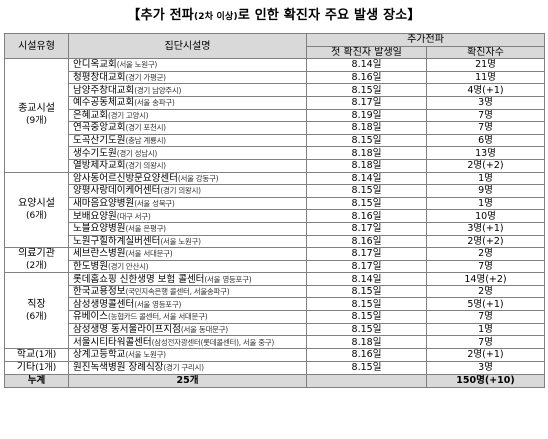 The image size is (548, 439). Describe the element at coordinates (274, 367) in the screenshot. I see `table-row: 기타(1개) 원진녹색병원 장례식장(경기 구리시) 8.15일 3명` at that location.